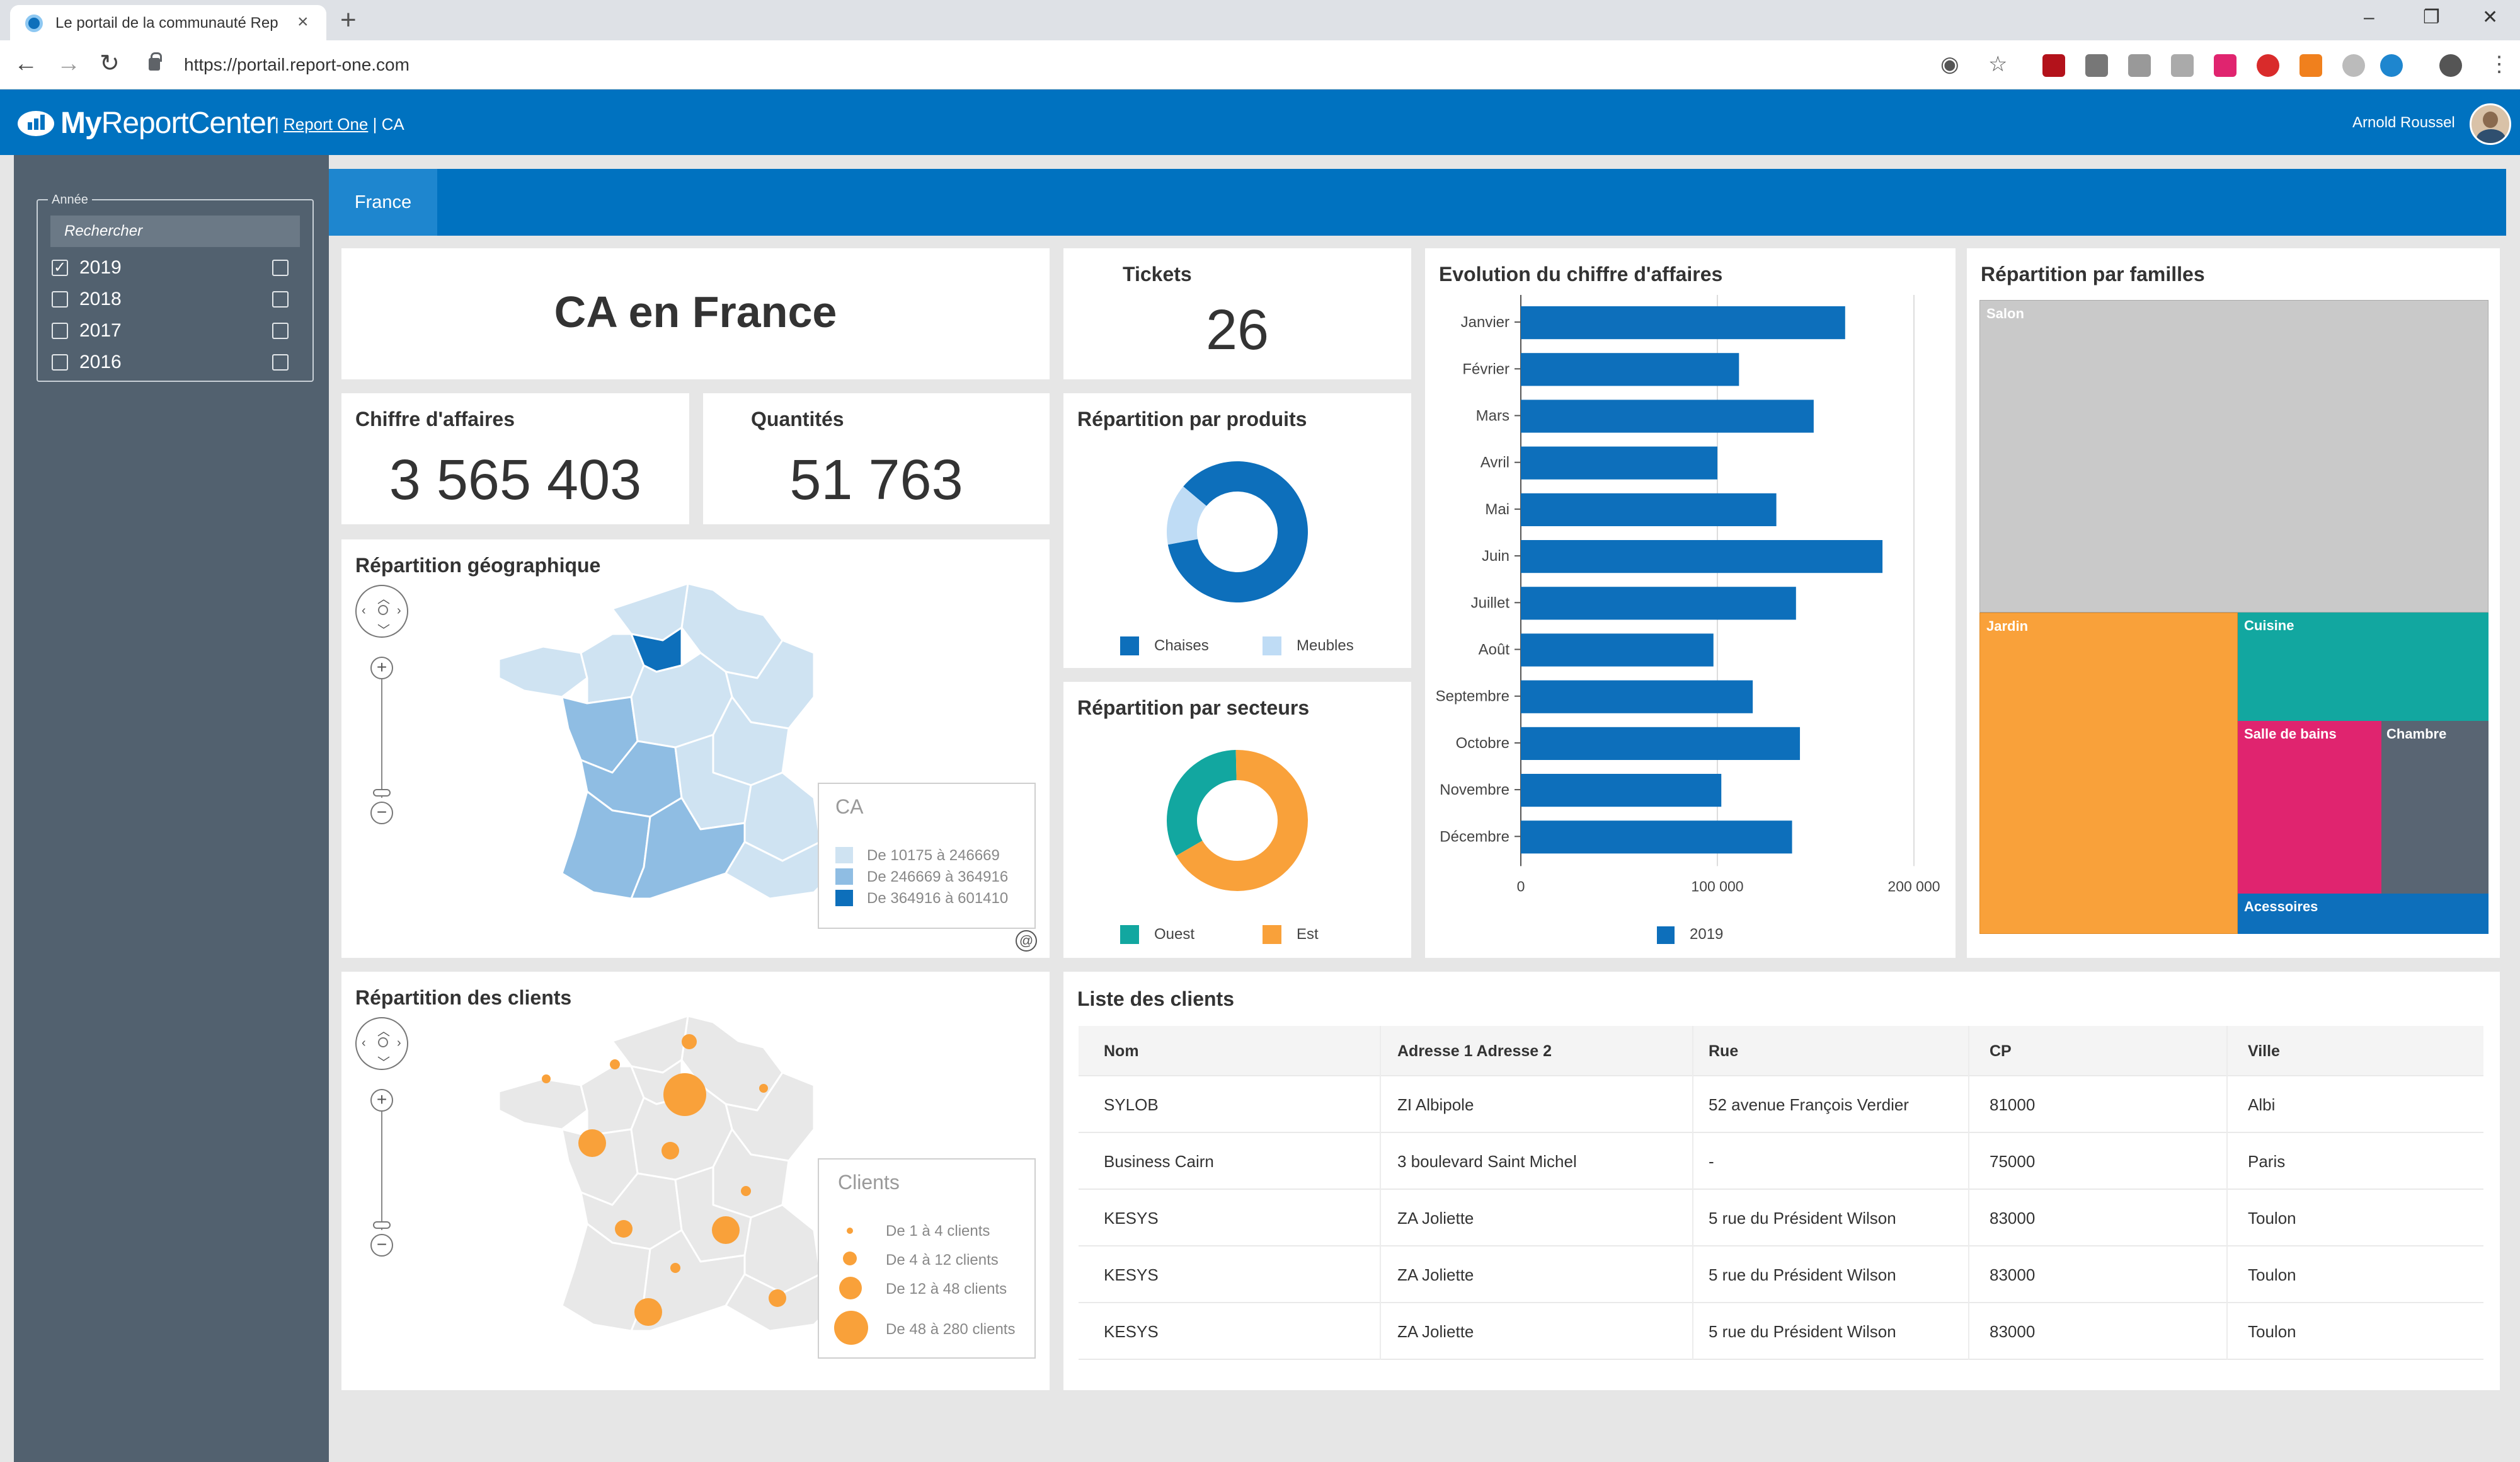 The height and width of the screenshot is (1462, 2520). I want to click on bar-novembre, so click(1621, 790).